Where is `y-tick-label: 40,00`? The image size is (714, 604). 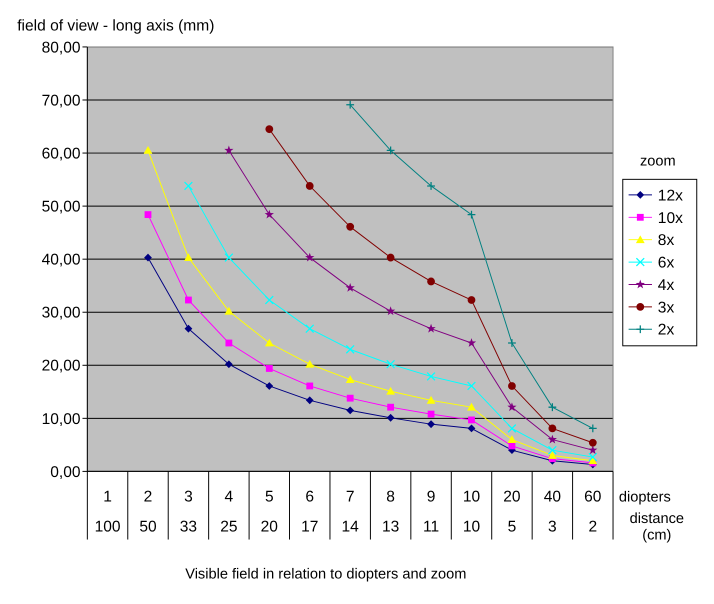
y-tick-label: 40,00 is located at coordinates (61, 260).